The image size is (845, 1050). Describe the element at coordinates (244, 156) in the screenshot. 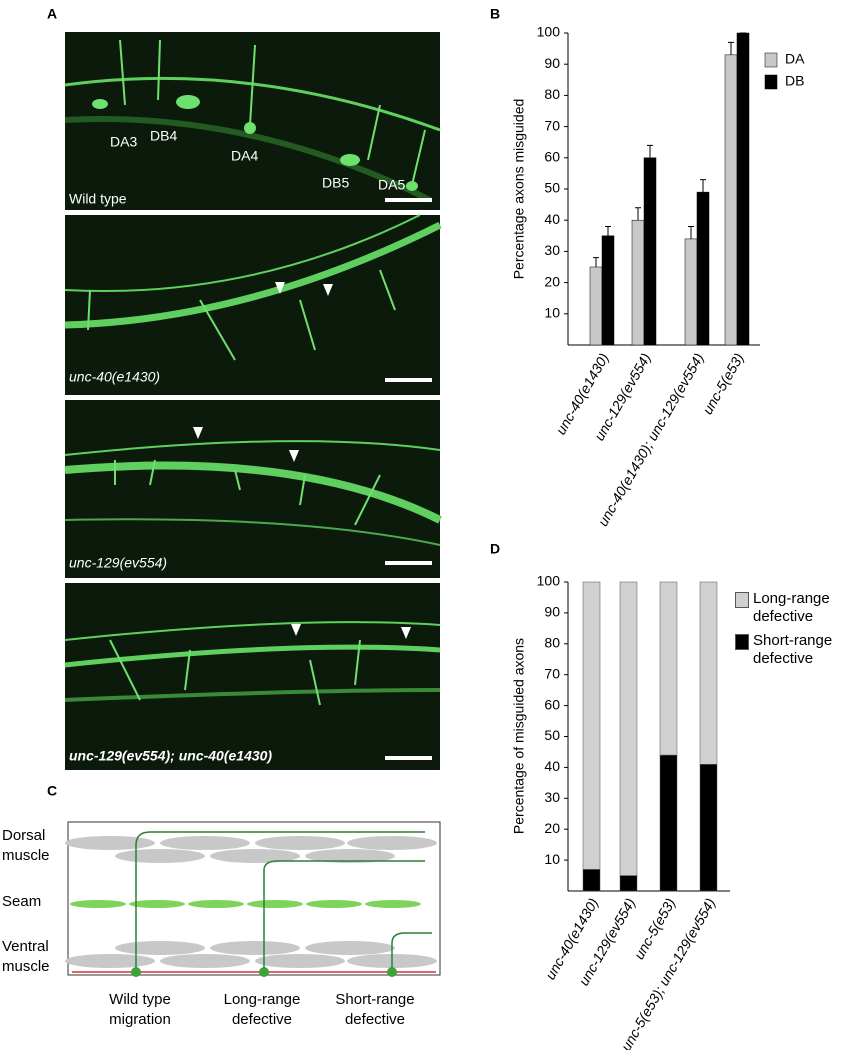

I see `cell-label: DA4` at that location.